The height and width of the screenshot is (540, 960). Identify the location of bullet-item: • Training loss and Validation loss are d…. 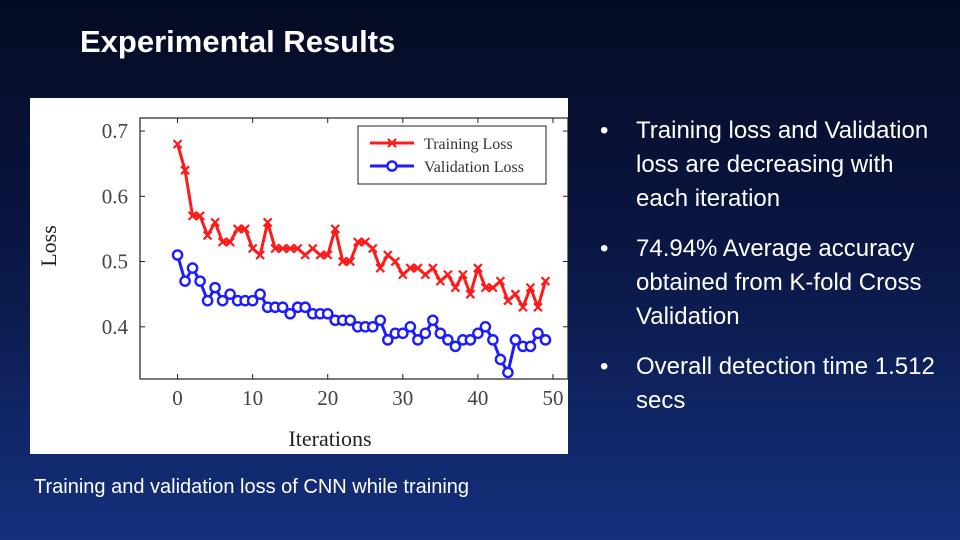
(773, 165).